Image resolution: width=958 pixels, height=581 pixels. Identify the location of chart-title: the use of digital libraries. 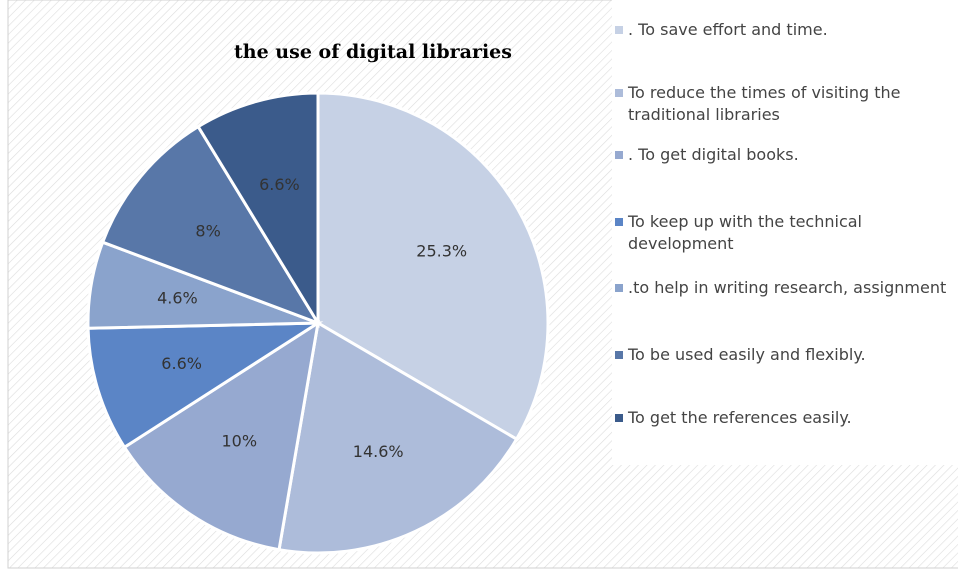
(373, 52).